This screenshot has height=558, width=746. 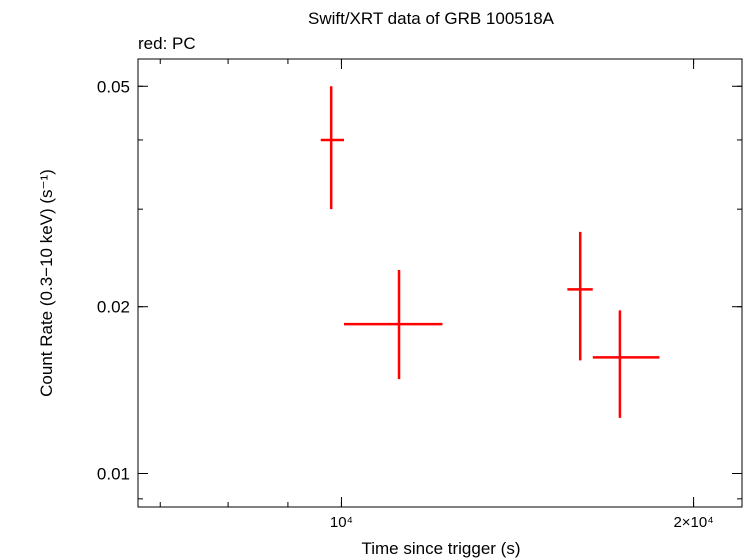 What do you see at coordinates (431, 18) in the screenshot?
I see `chart-title: Swift/XRT data of GRB 100518A` at bounding box center [431, 18].